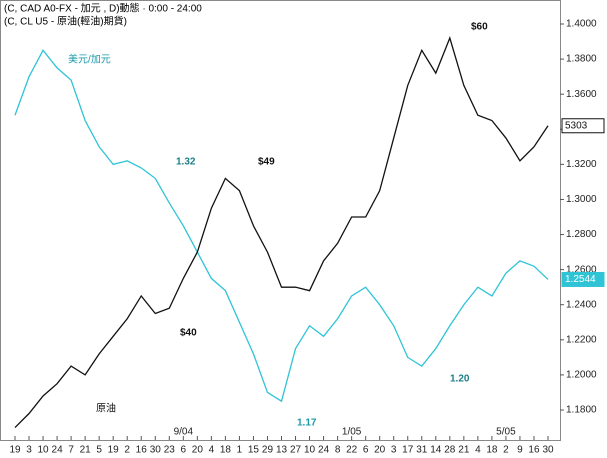 Image resolution: width=607 pixels, height=458 pixels. Describe the element at coordinates (89, 59) in the screenshot. I see `annotation: 美元/加元` at that location.